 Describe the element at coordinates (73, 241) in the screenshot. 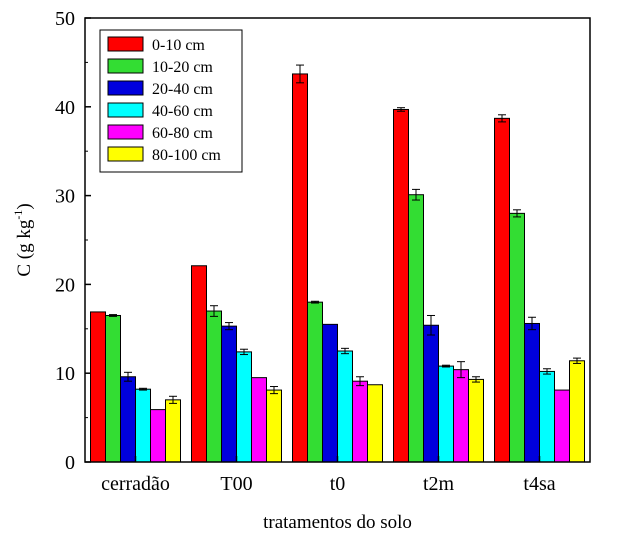

I see `y-axis-ticks: 0 10 20 30 40 50` at that location.